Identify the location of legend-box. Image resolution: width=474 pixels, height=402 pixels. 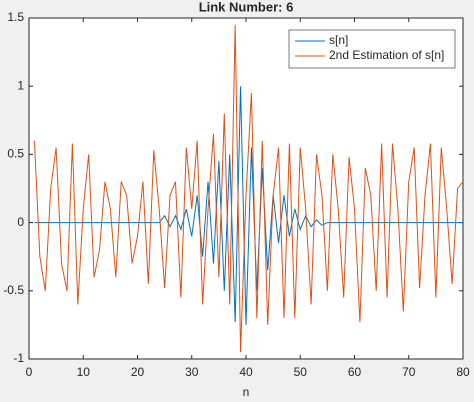
(372, 49).